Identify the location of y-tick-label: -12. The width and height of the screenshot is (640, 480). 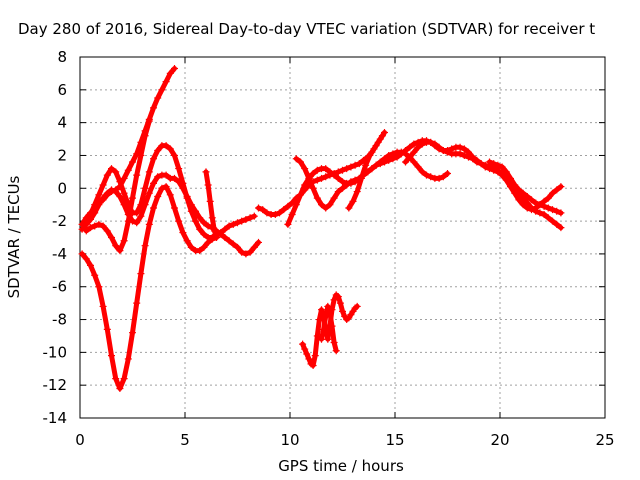
(55, 385).